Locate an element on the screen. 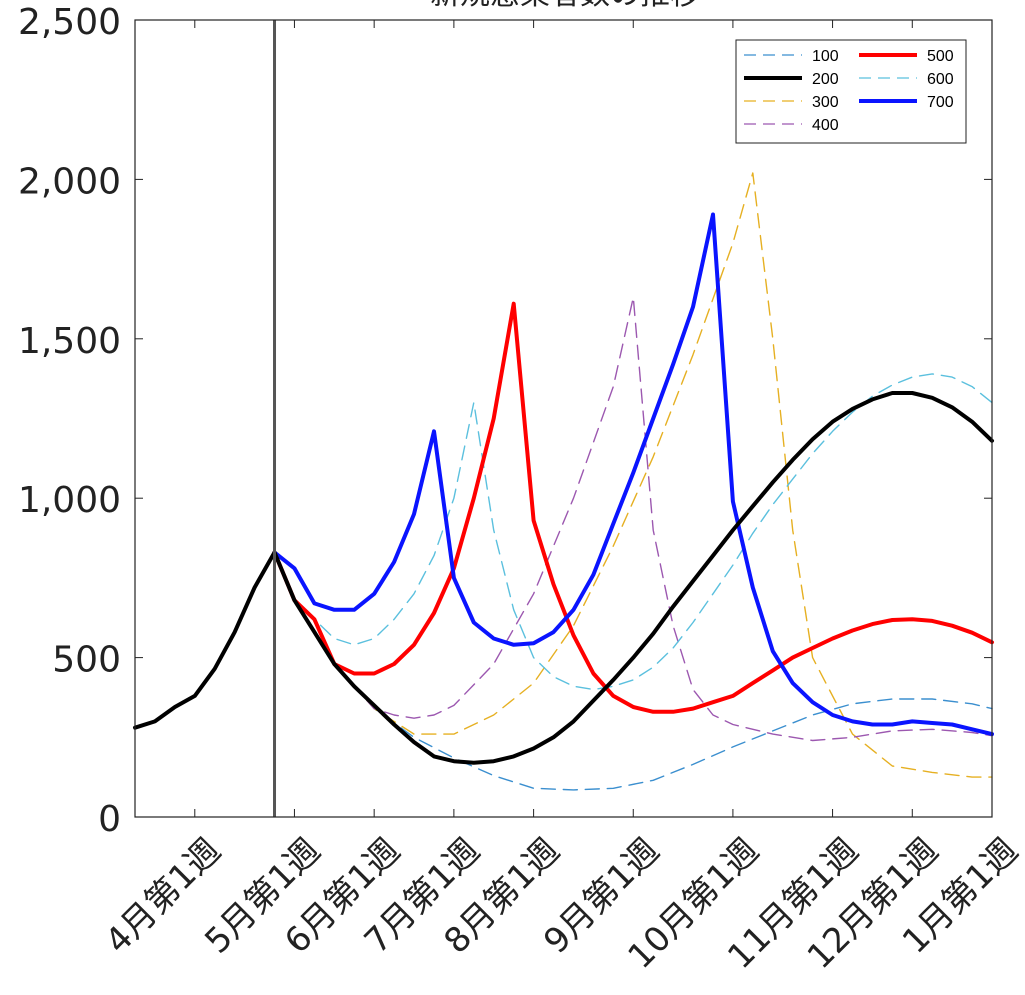 Image resolution: width=1025 pixels, height=995 pixels. y-tick-label: 2,500 is located at coordinates (69, 22).